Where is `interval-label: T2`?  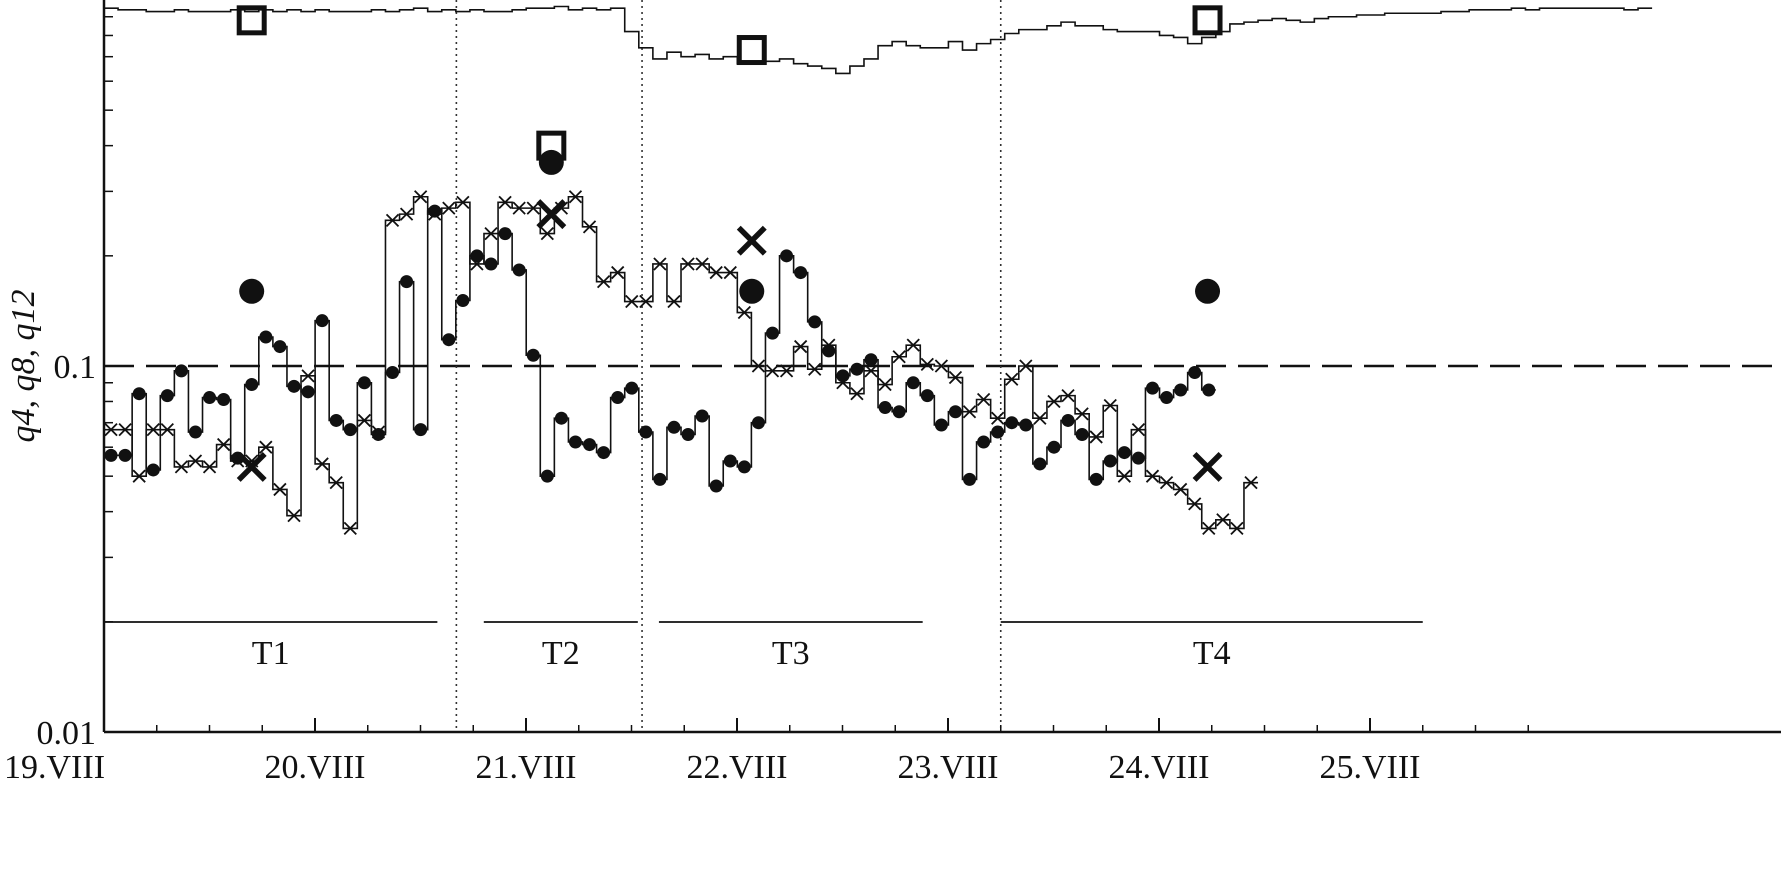 interval-label: T2 is located at coordinates (561, 653).